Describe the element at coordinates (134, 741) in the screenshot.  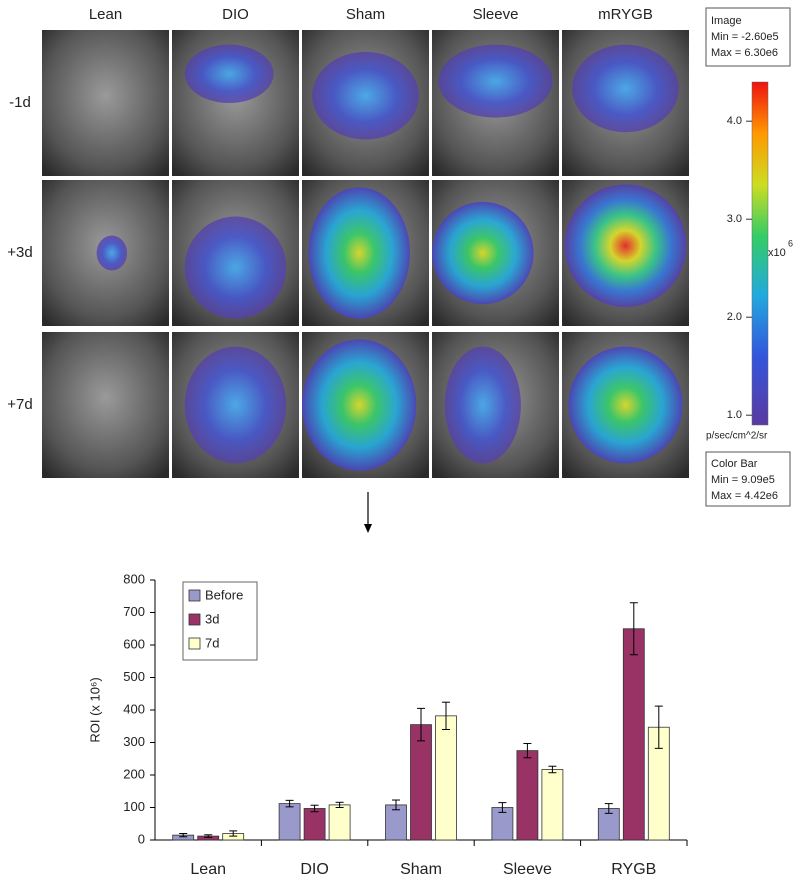
I see `y-tick-label: 300` at that location.